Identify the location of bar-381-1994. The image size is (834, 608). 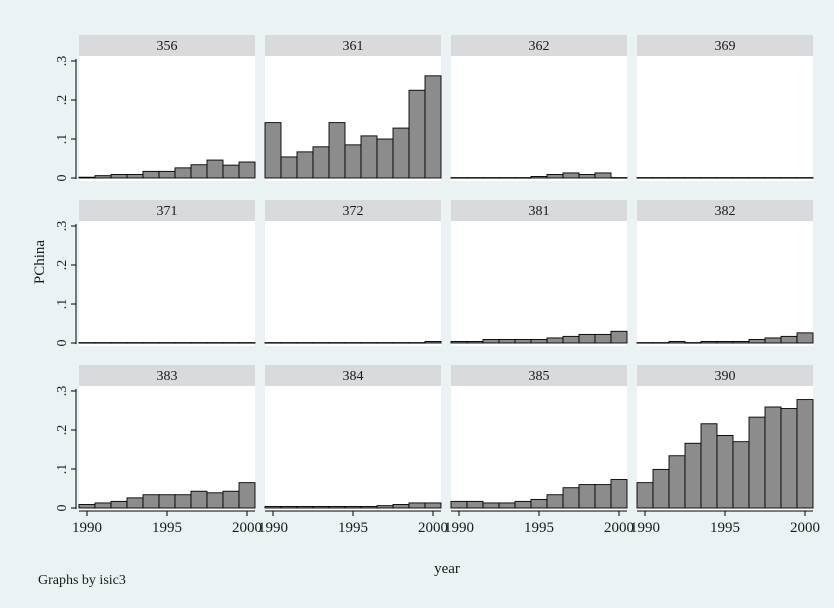
(523, 341).